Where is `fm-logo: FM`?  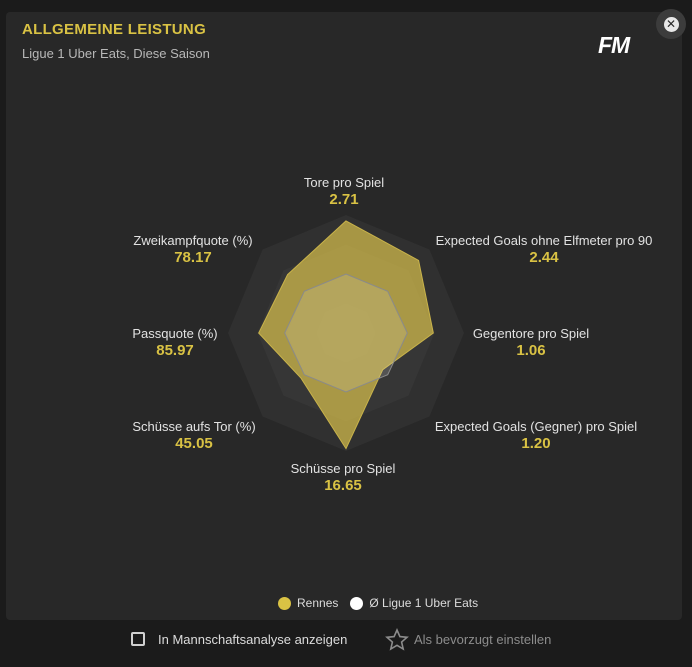 fm-logo: FM is located at coordinates (614, 45).